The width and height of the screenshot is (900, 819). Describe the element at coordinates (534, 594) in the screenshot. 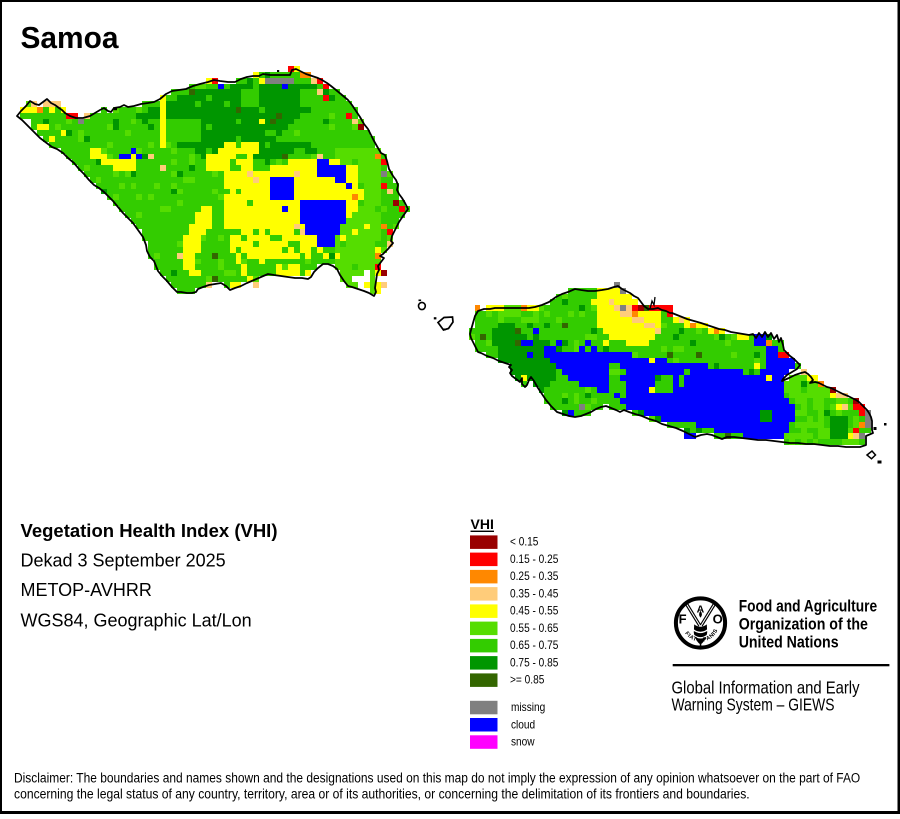

I see `svg-text: 0.35 - 0.45` at that location.